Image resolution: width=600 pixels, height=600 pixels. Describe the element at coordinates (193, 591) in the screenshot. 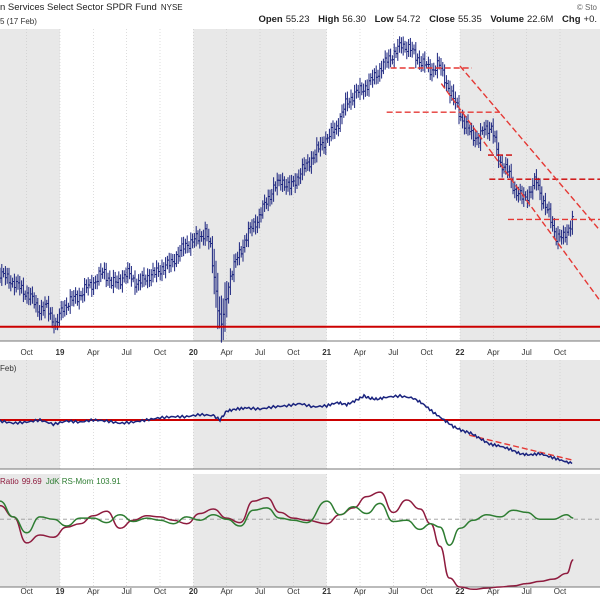

I see `x-tick-label: 20` at that location.